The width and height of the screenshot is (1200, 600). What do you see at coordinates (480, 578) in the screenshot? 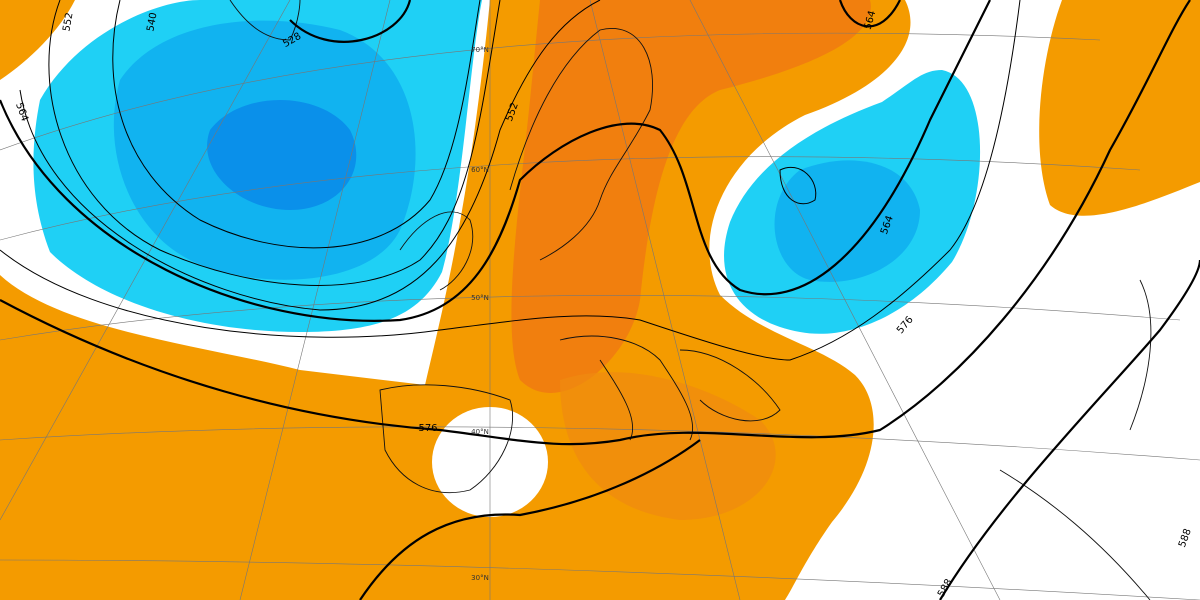
I see `latitude-label: 30°N` at bounding box center [480, 578].